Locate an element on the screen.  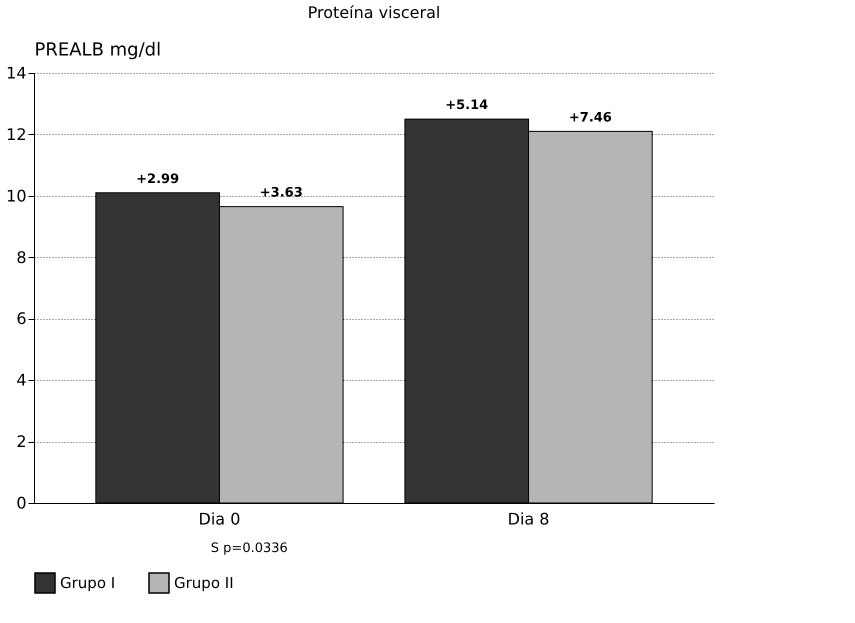
y-tick-label: 12 is located at coordinates (16, 134).